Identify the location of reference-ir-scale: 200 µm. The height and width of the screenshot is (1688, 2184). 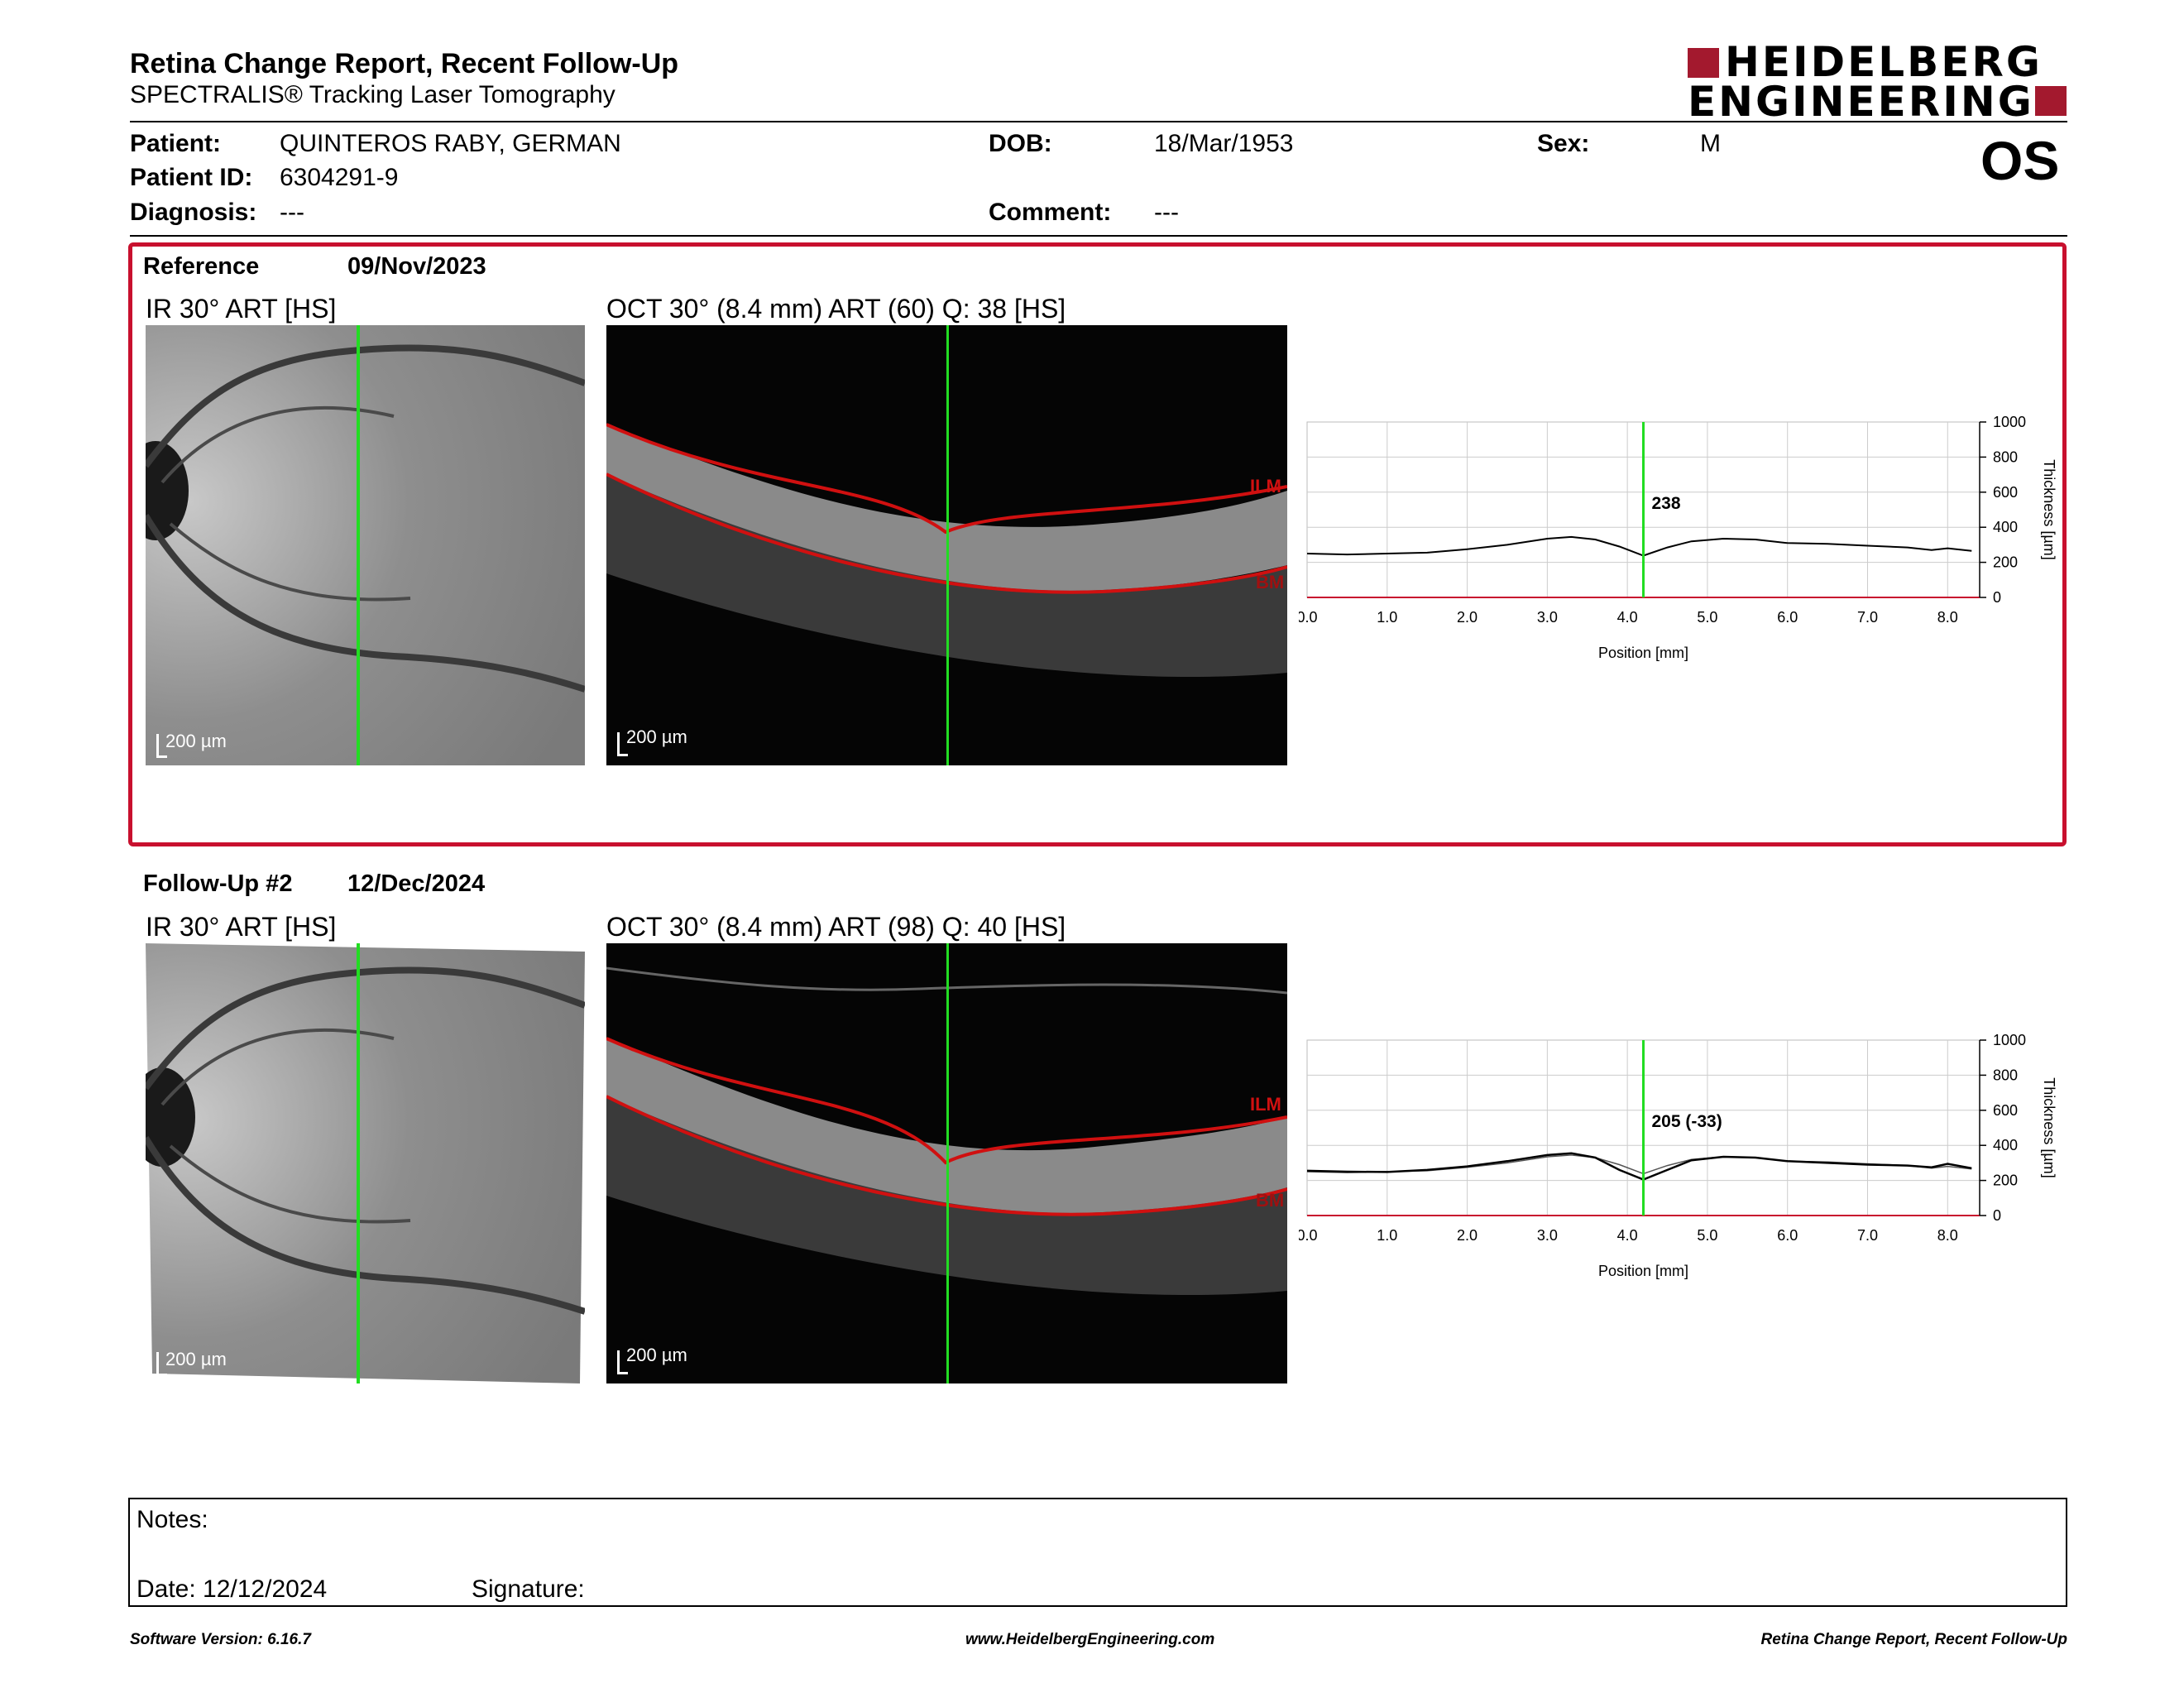
(196, 741).